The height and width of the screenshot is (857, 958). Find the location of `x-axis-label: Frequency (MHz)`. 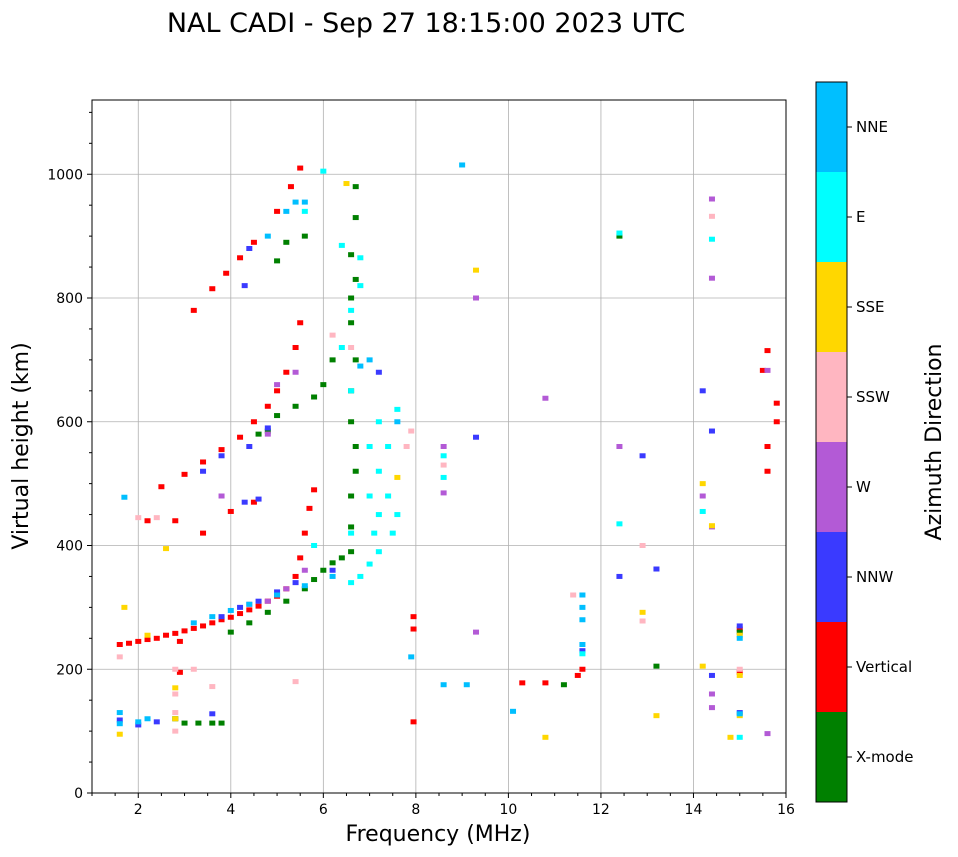

x-axis-label: Frequency (MHz) is located at coordinates (438, 834).